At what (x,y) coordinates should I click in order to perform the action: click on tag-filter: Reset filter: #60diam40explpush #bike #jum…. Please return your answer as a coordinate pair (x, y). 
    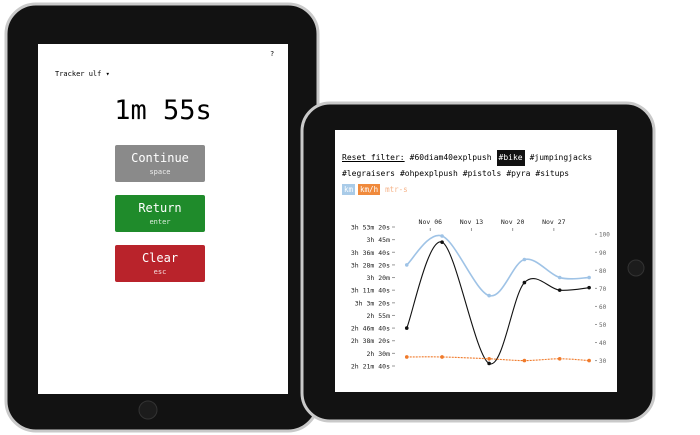
    Looking at the image, I should click on (477, 166).